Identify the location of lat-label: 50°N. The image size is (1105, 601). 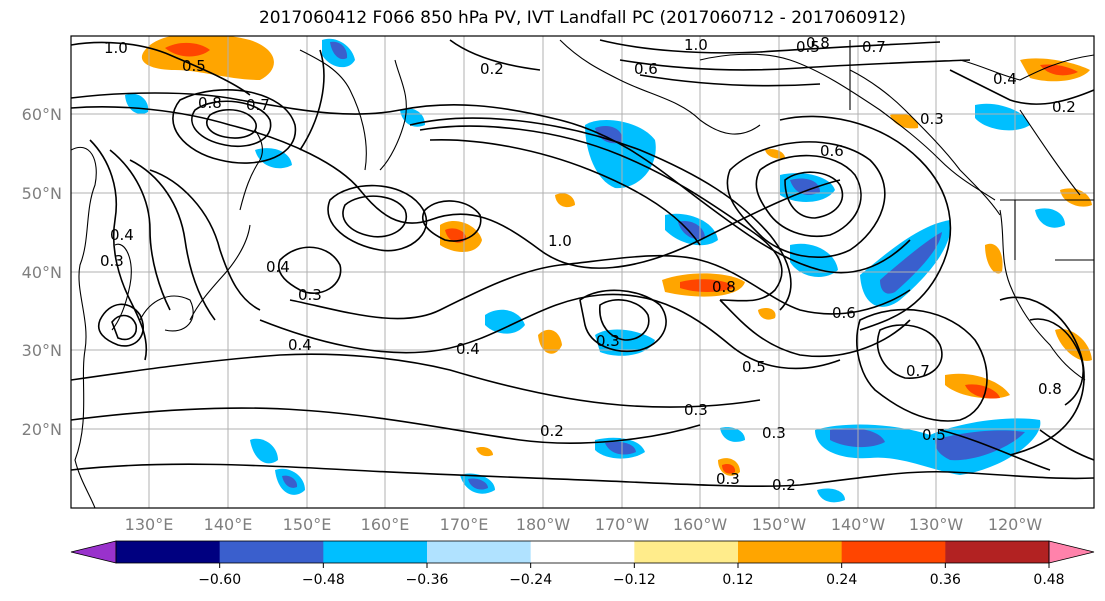
(42, 193).